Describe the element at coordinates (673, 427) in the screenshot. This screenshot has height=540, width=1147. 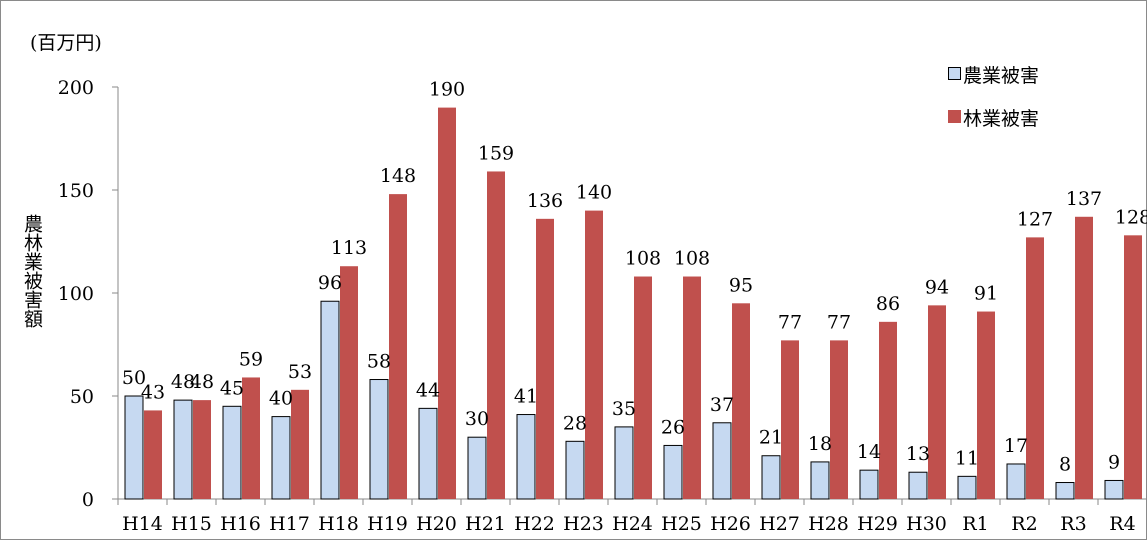
I see `data-label-agri: 26` at that location.